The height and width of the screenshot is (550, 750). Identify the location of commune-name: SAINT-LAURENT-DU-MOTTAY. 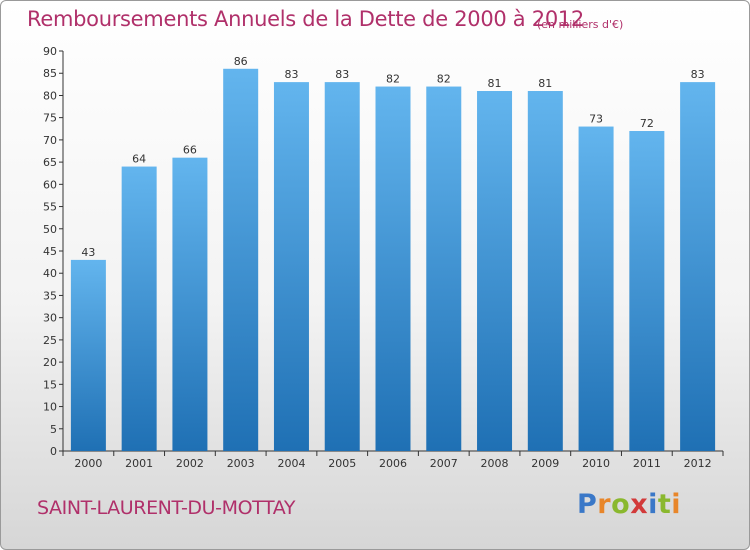
(166, 508).